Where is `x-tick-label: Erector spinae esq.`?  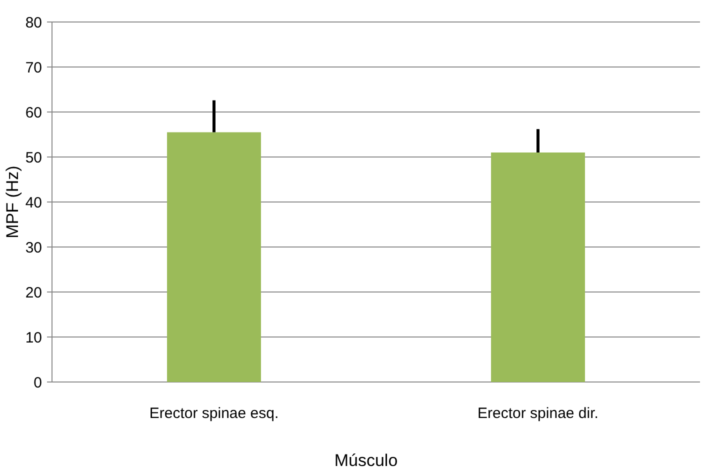 x-tick-label: Erector spinae esq. is located at coordinates (214, 413).